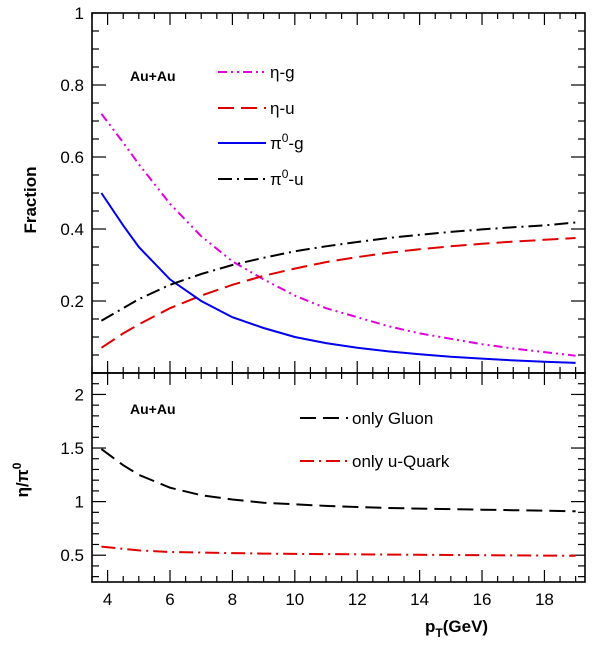  What do you see at coordinates (30, 199) in the screenshot?
I see `y-axis-title-top: Fraction` at bounding box center [30, 199].